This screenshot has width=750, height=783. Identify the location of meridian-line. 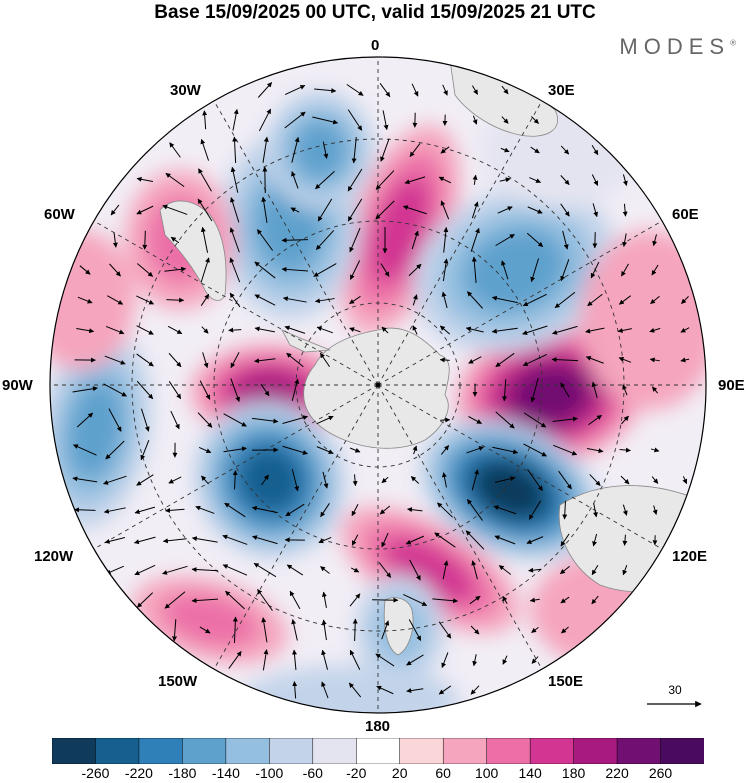
(295, 242).